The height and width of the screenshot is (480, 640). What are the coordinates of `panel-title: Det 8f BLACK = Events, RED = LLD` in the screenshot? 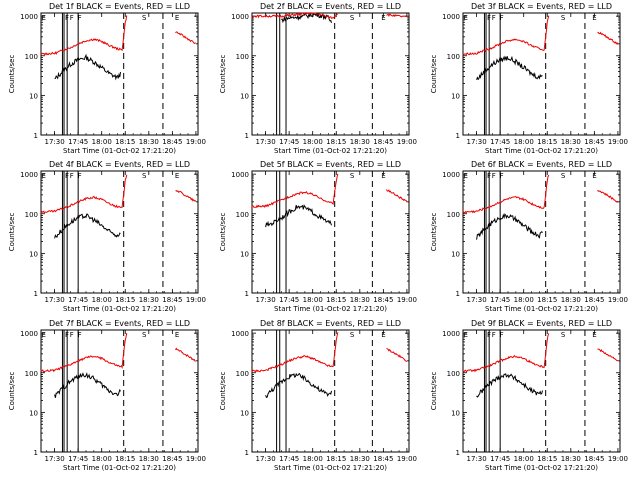 It's located at (330, 323).